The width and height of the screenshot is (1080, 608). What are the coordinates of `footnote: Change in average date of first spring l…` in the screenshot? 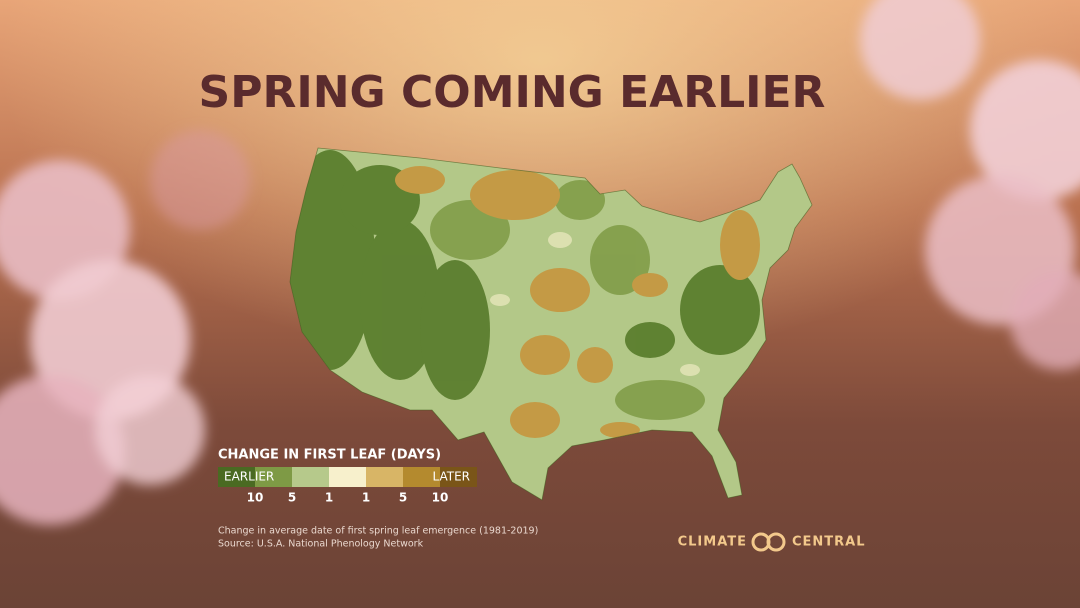 It's located at (378, 531).